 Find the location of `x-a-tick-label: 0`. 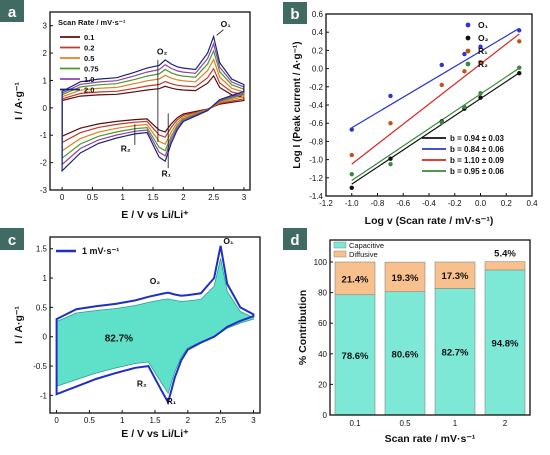

x-a-tick-label: 0 is located at coordinates (62, 197).